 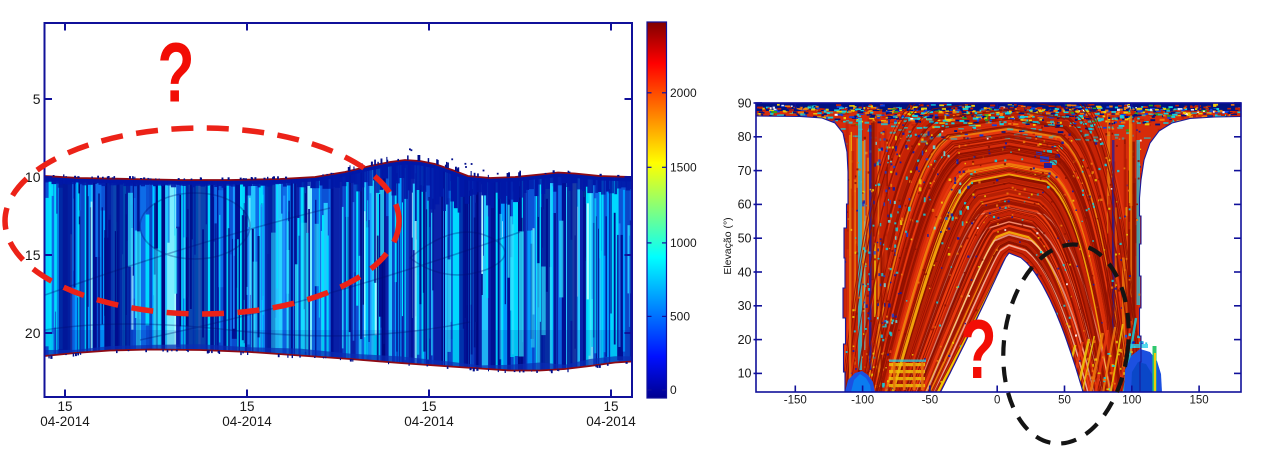 What do you see at coordinates (683, 243) in the screenshot?
I see `svg-text: 1000` at bounding box center [683, 243].